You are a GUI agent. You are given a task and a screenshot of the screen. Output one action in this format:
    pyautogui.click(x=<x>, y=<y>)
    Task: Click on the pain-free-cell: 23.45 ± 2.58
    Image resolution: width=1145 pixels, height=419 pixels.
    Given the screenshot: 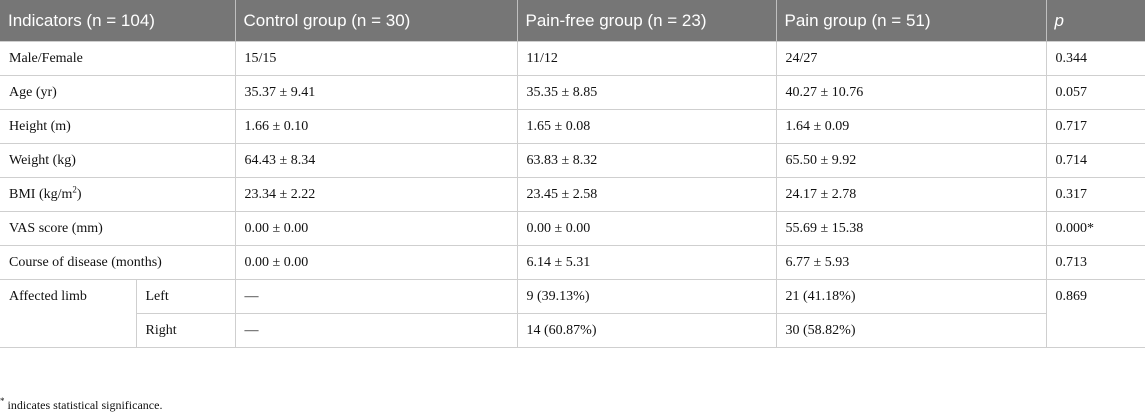 What is the action you would take?
    pyautogui.click(x=646, y=194)
    